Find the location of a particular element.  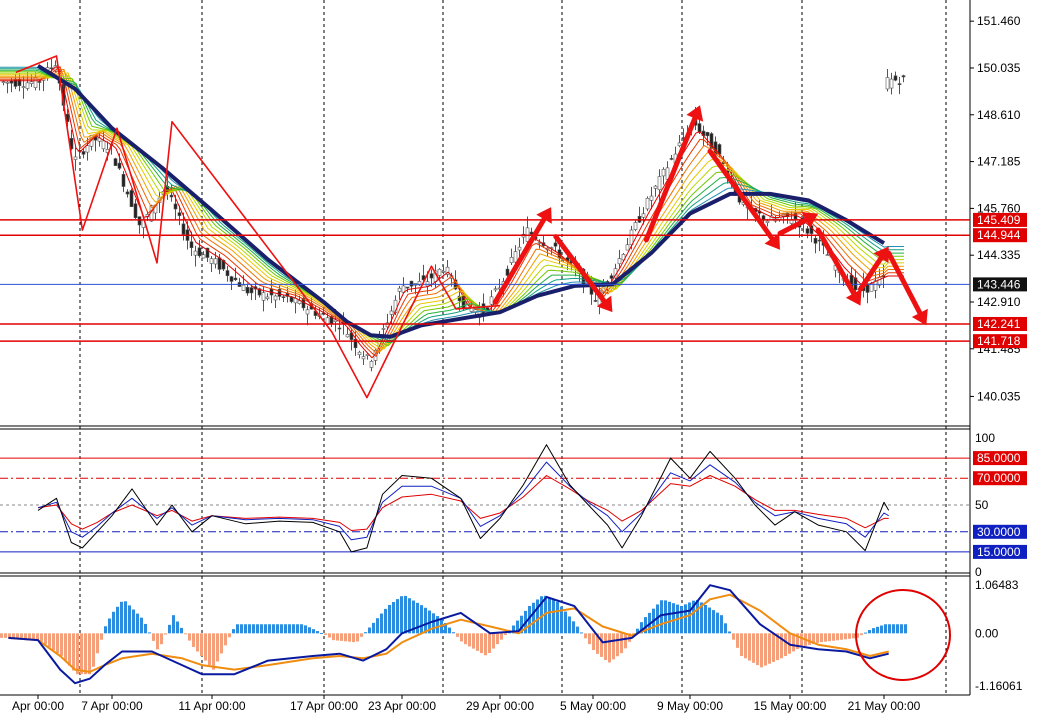

macd-main-line is located at coordinates (448, 634).